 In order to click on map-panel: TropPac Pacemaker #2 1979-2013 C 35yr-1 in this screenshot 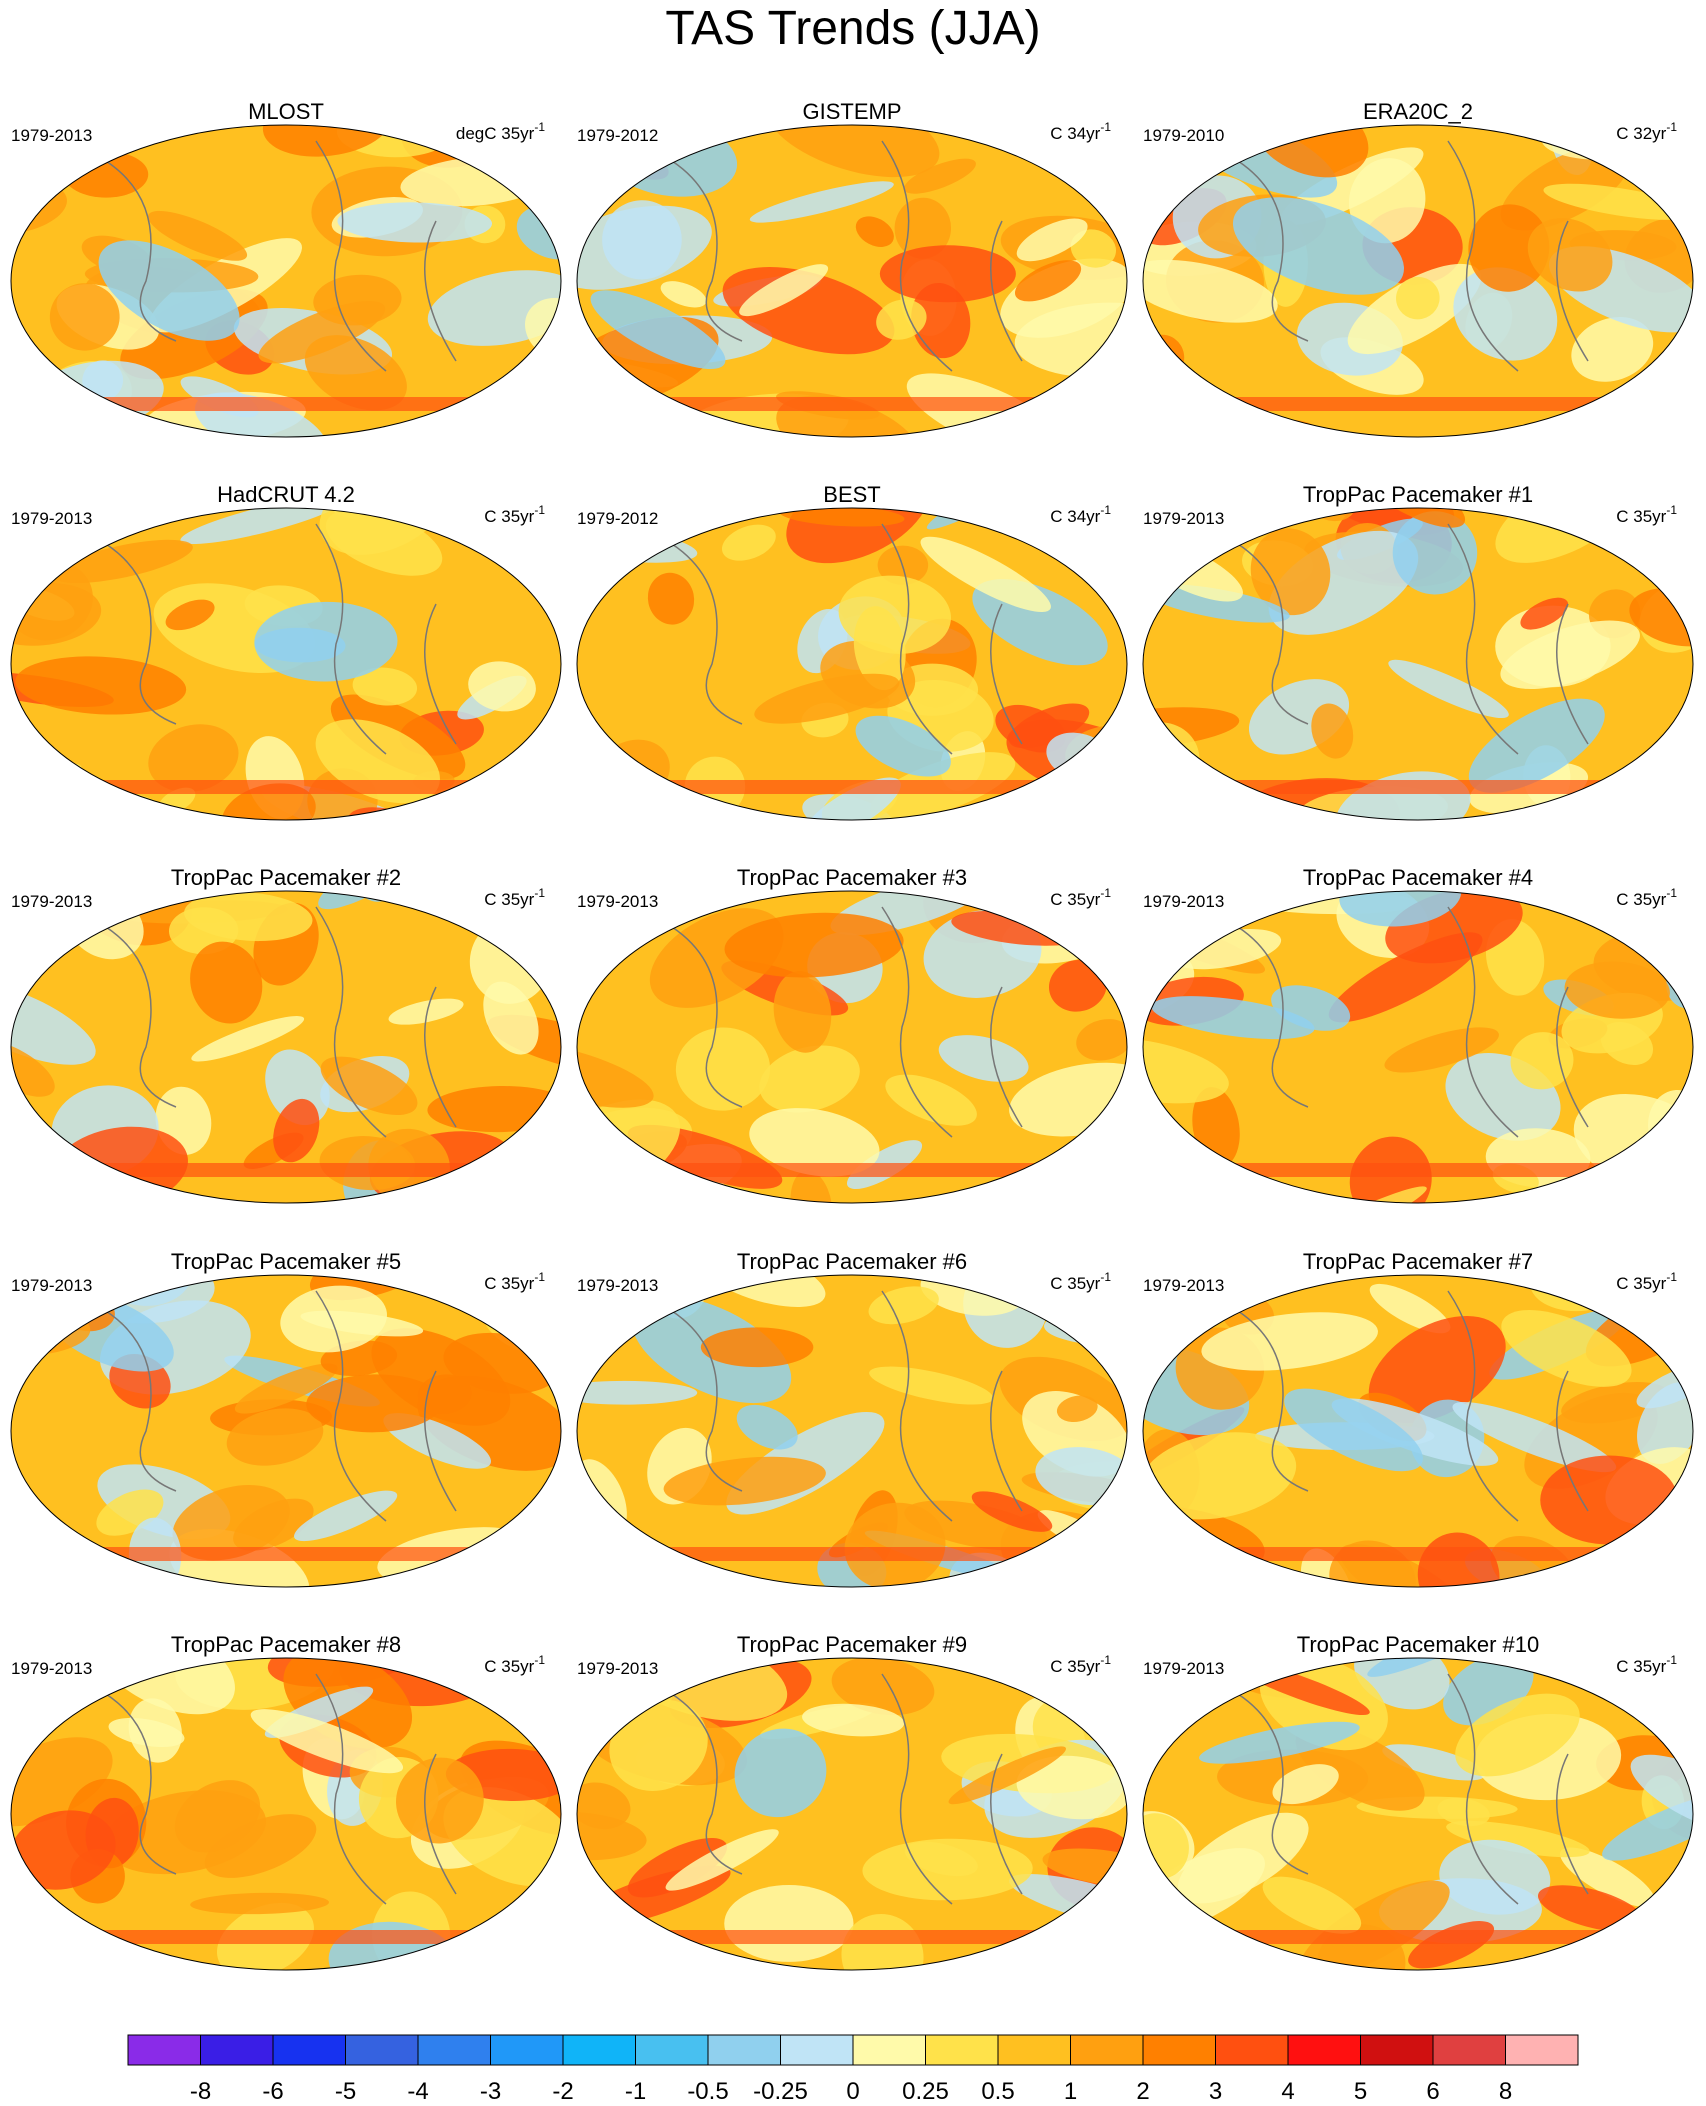, I will do `click(286, 1034)`.